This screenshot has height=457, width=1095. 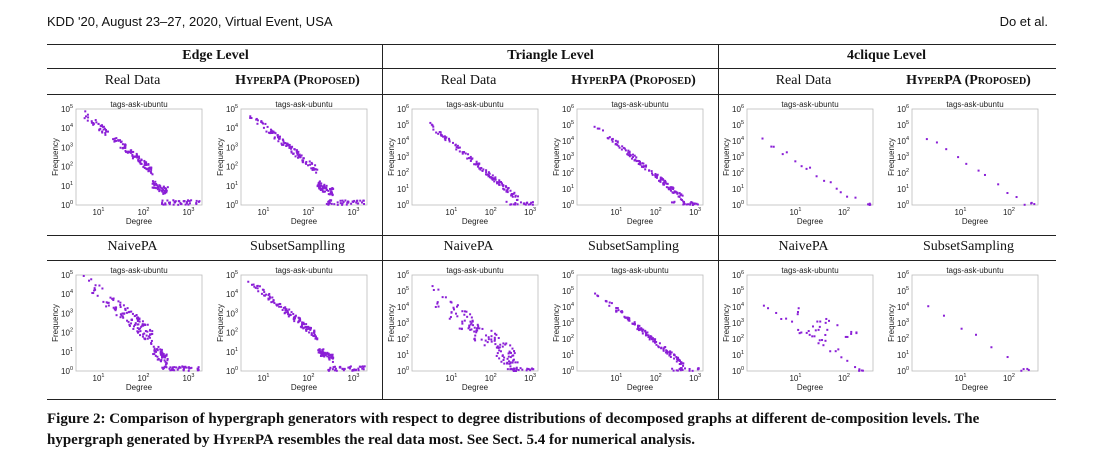 What do you see at coordinates (1009, 212) in the screenshot?
I see `x-tick-label: 10²` at bounding box center [1009, 212].